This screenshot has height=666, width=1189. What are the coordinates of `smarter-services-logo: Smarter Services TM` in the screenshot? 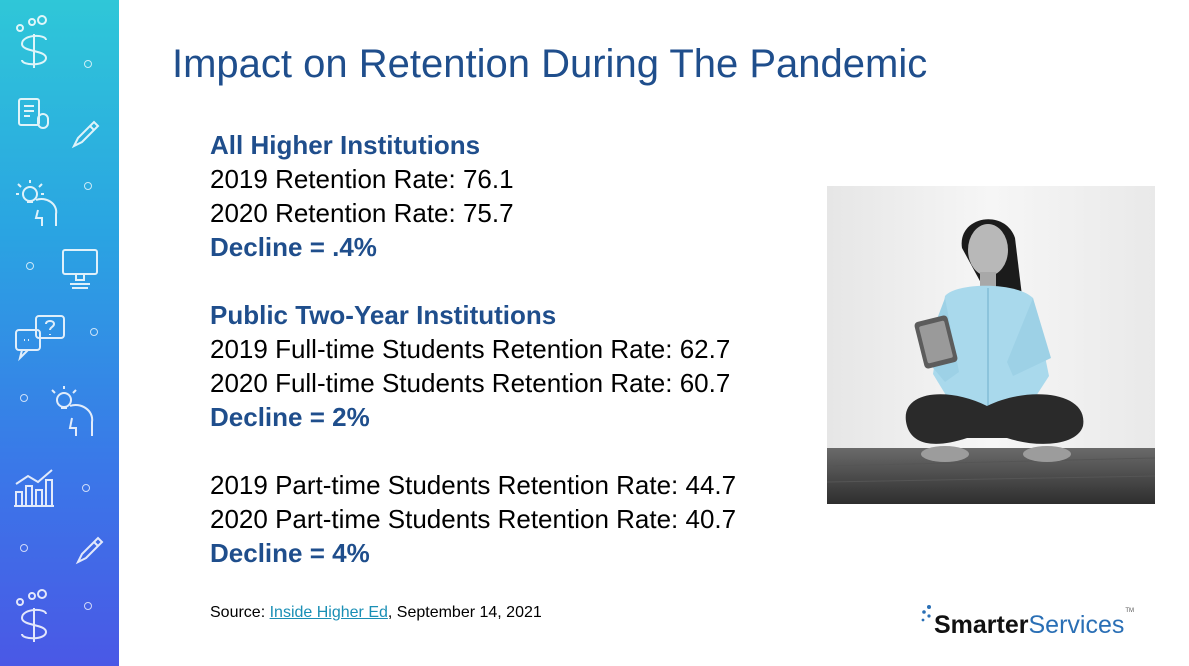 It's located at (1027, 622).